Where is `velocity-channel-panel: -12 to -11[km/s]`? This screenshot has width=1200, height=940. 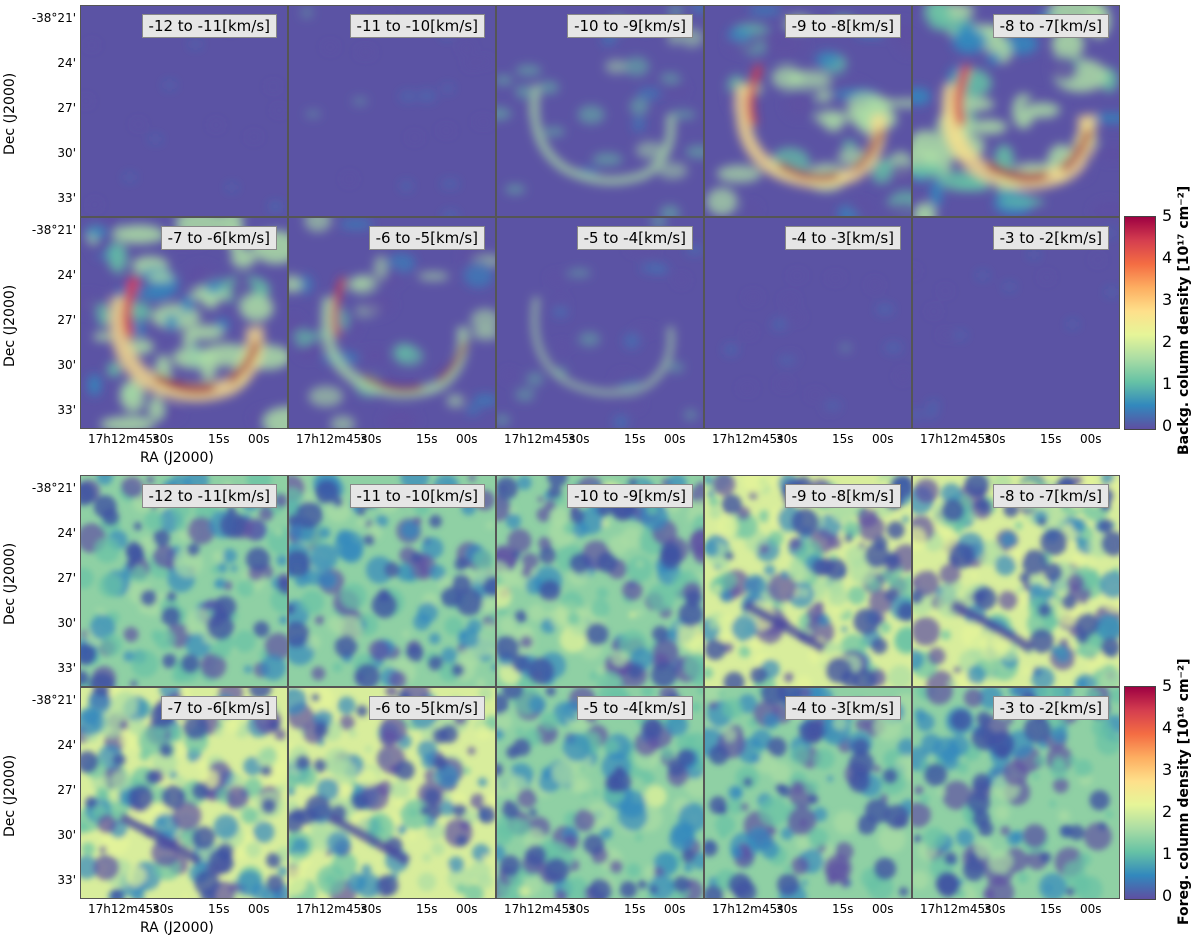 velocity-channel-panel: -12 to -11[km/s] is located at coordinates (184, 581).